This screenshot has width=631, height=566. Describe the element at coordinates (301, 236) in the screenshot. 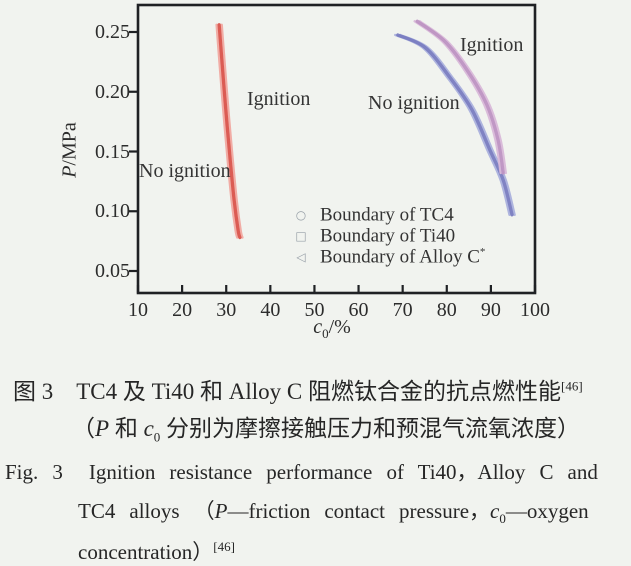

I see `square-icon: □` at that location.